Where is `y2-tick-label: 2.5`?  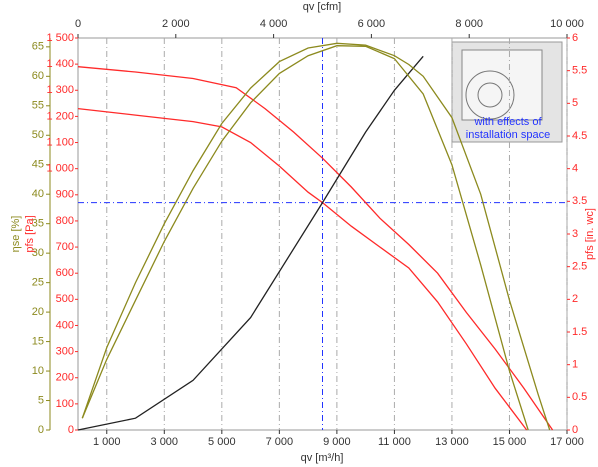
y2-tick-label: 2.5 is located at coordinates (579, 267).